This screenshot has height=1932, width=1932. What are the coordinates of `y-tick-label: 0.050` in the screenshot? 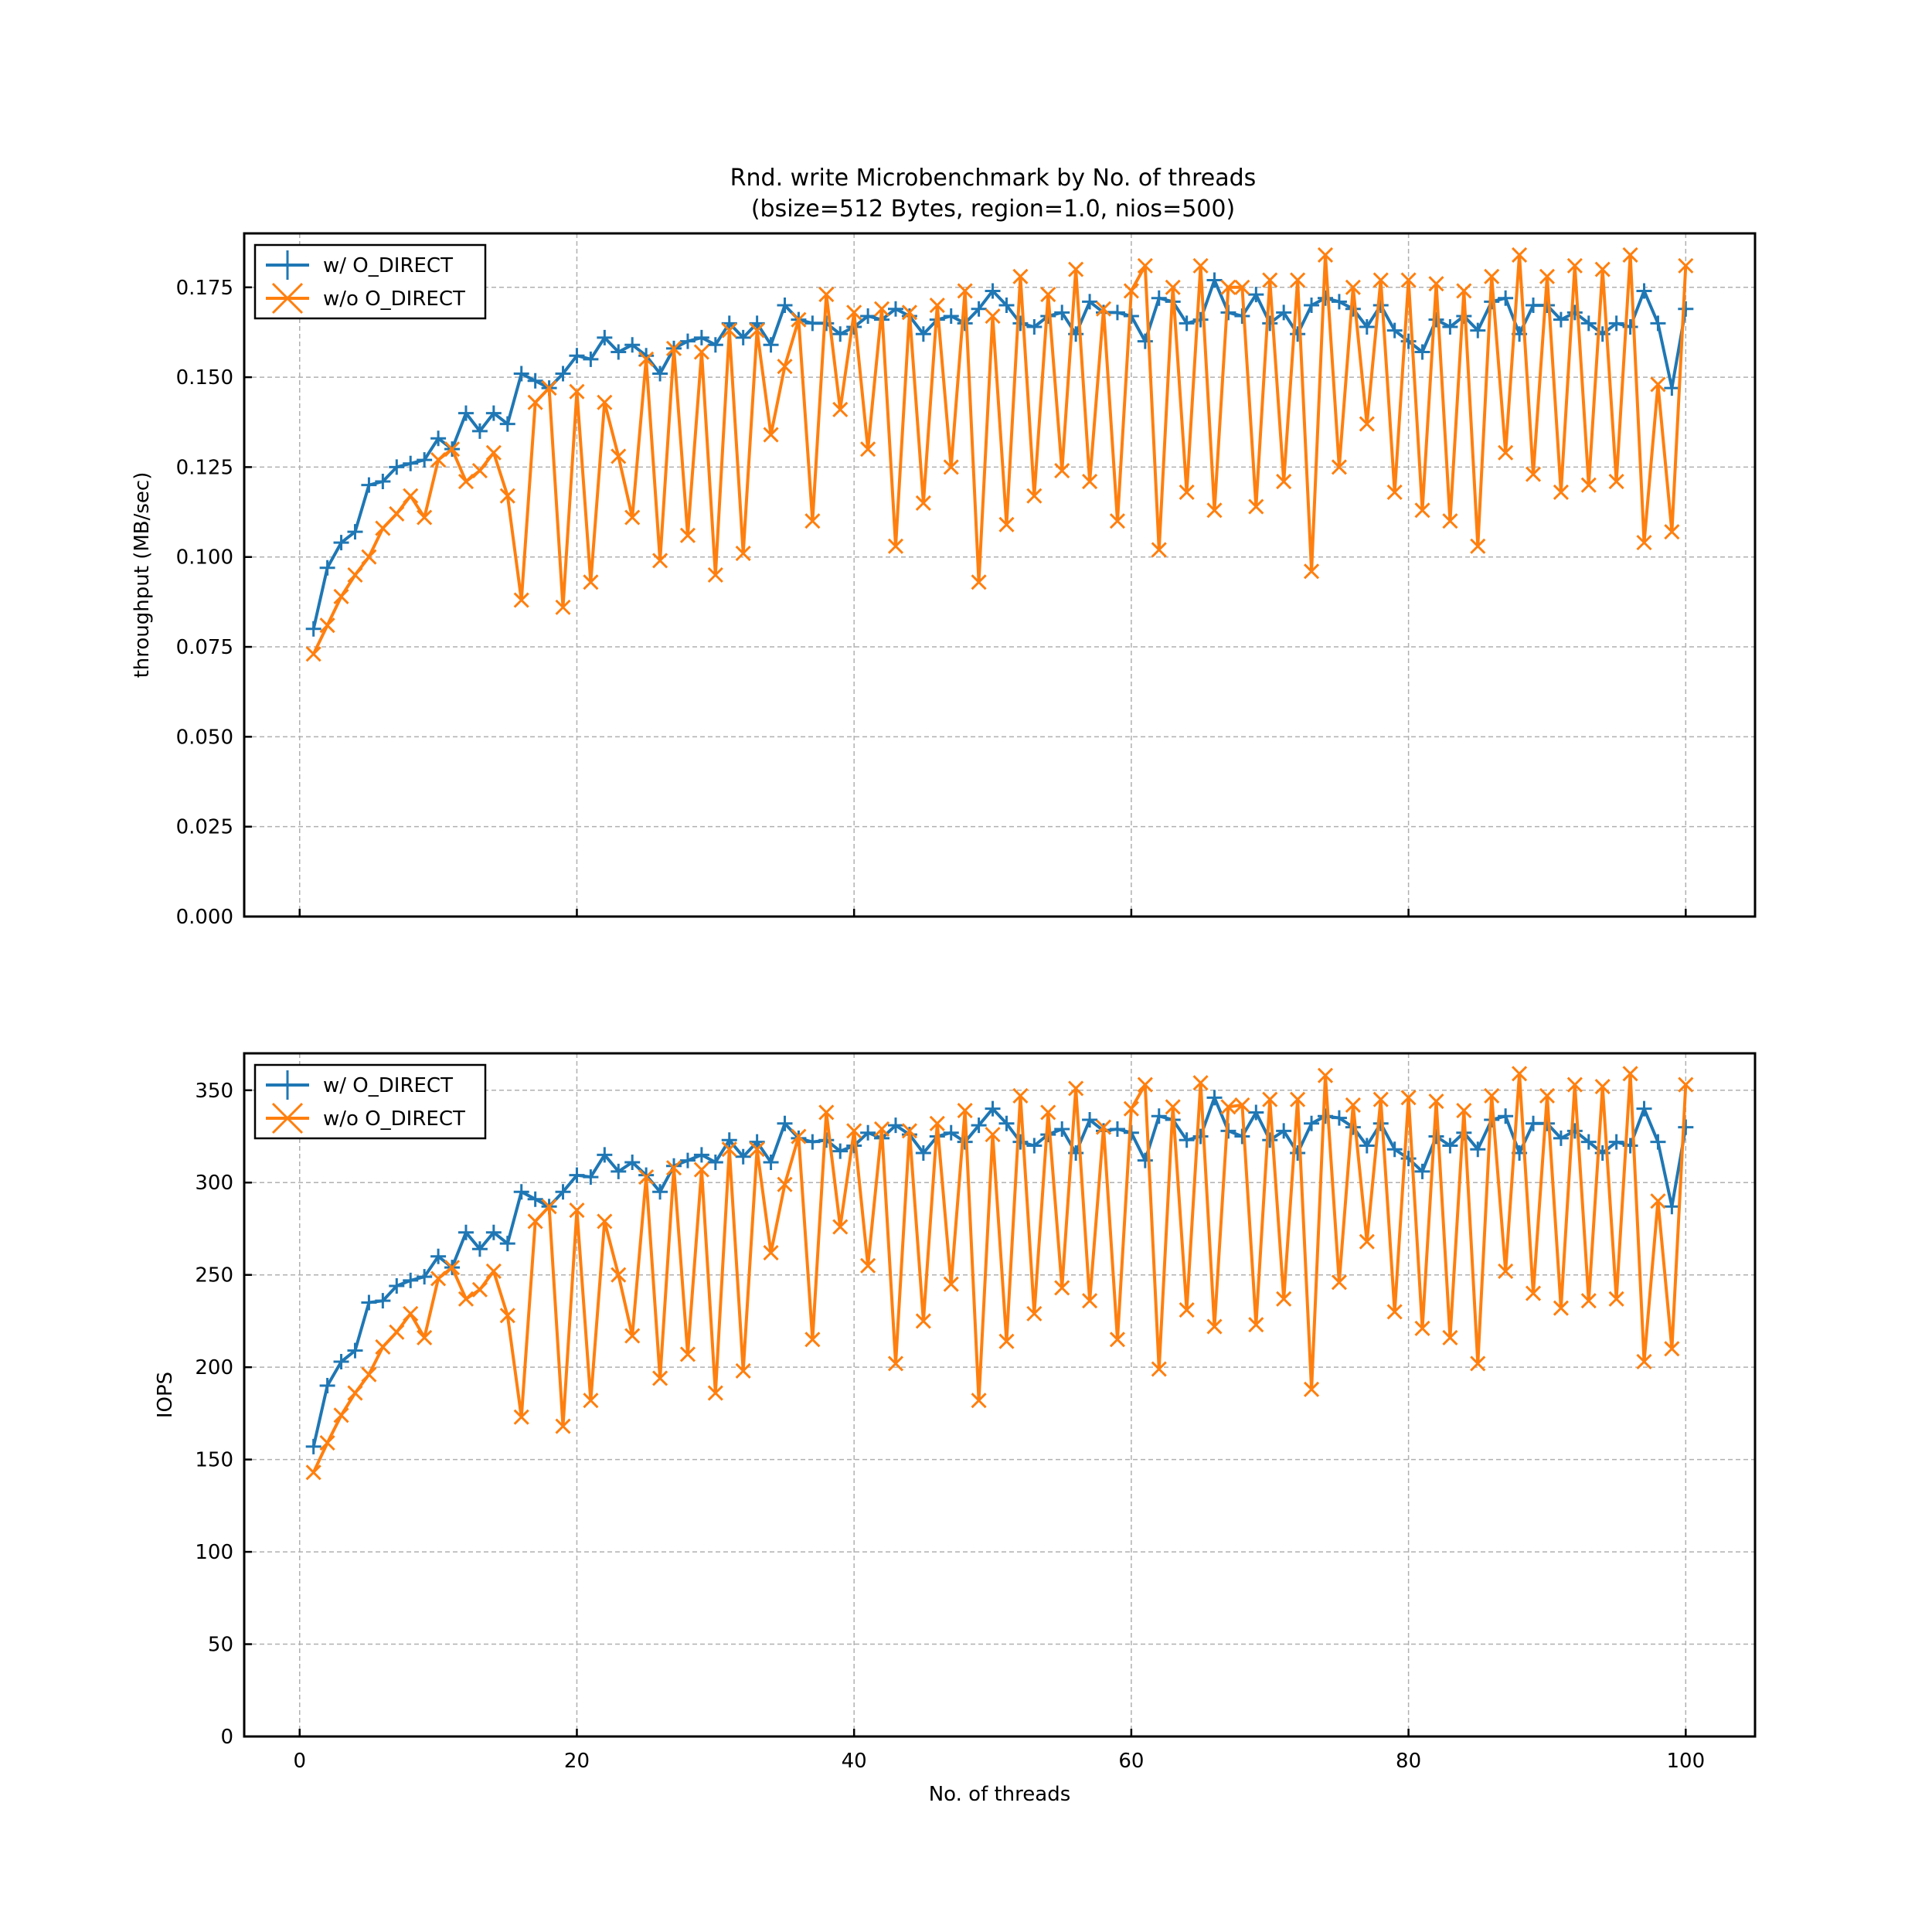 It's located at (205, 738).